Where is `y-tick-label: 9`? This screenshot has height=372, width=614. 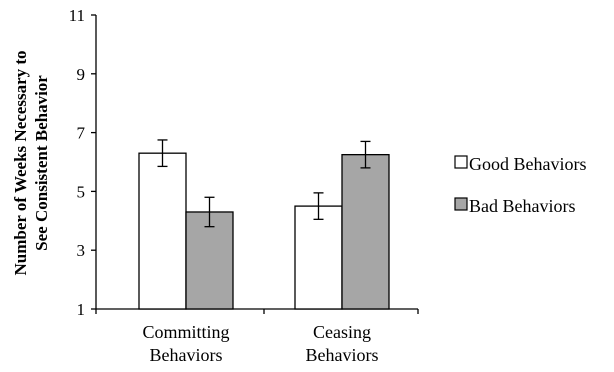
y-tick-label: 9 is located at coordinates (81, 74).